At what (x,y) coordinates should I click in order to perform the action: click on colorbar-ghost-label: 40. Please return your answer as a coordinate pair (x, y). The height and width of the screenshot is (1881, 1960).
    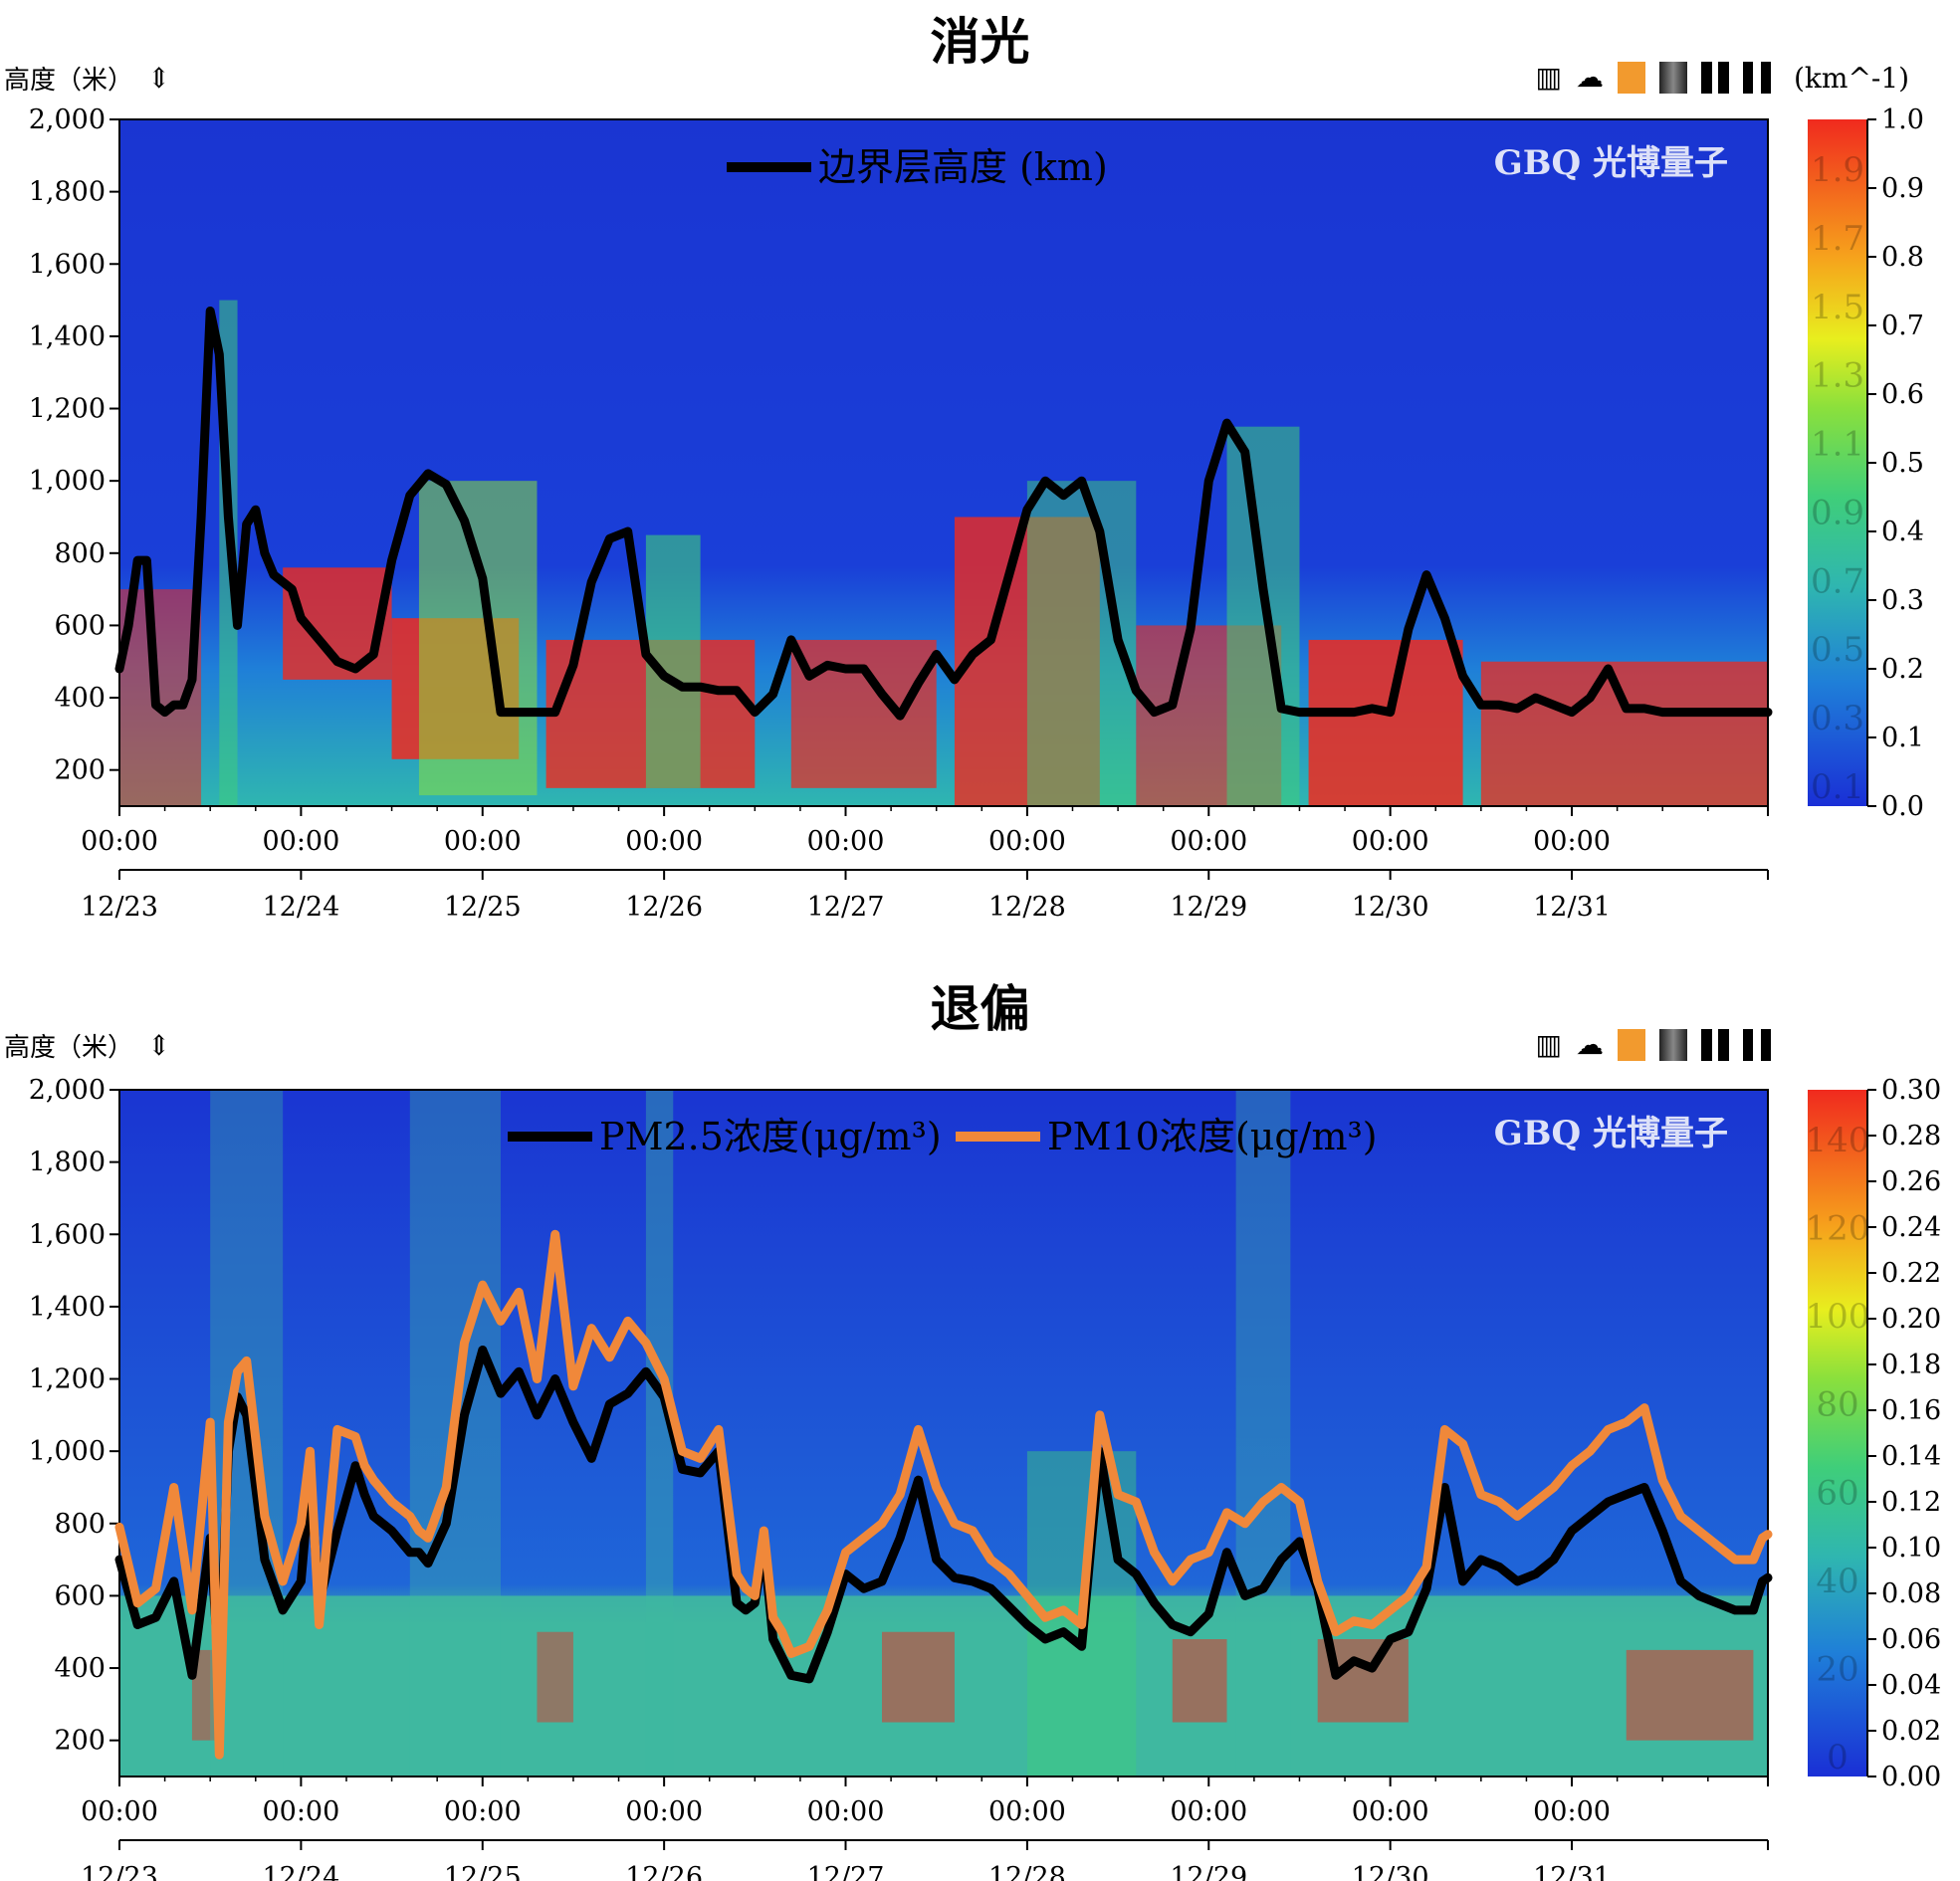
    Looking at the image, I should click on (1837, 1581).